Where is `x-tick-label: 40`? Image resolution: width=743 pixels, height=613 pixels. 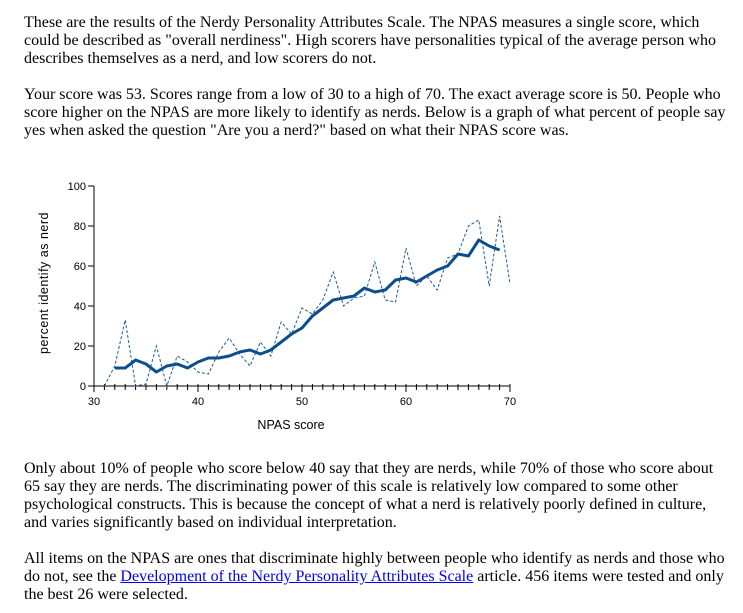 x-tick-label: 40 is located at coordinates (198, 402).